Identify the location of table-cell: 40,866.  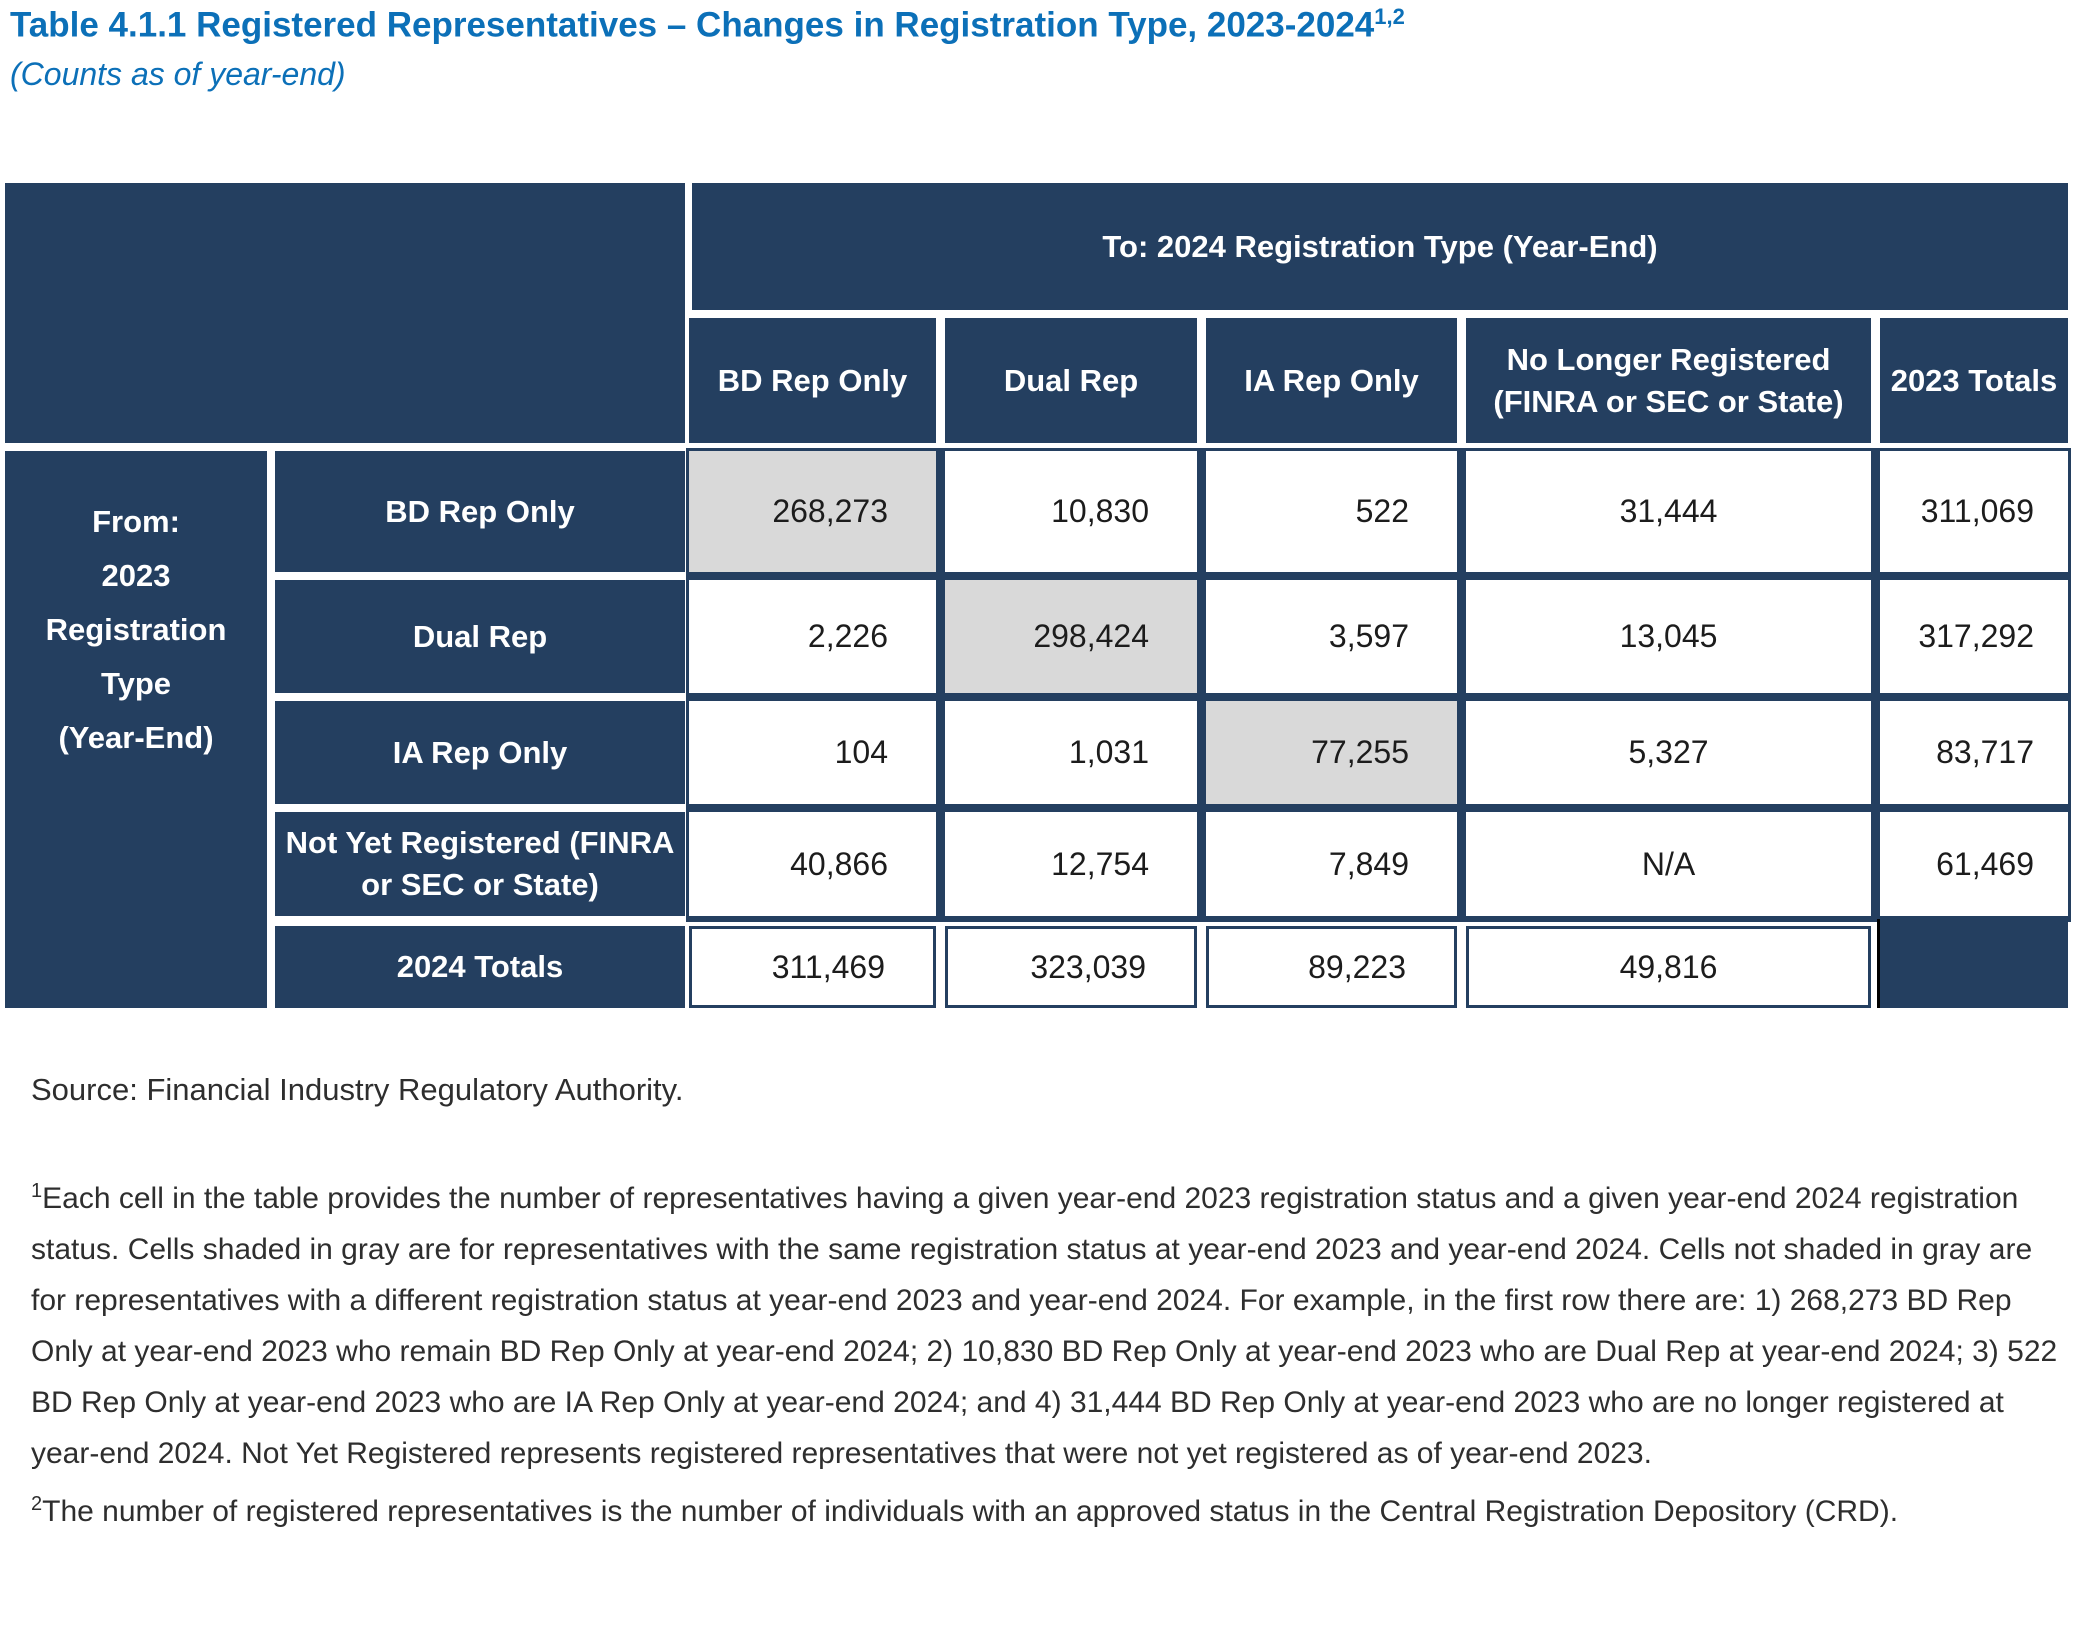
(812, 864).